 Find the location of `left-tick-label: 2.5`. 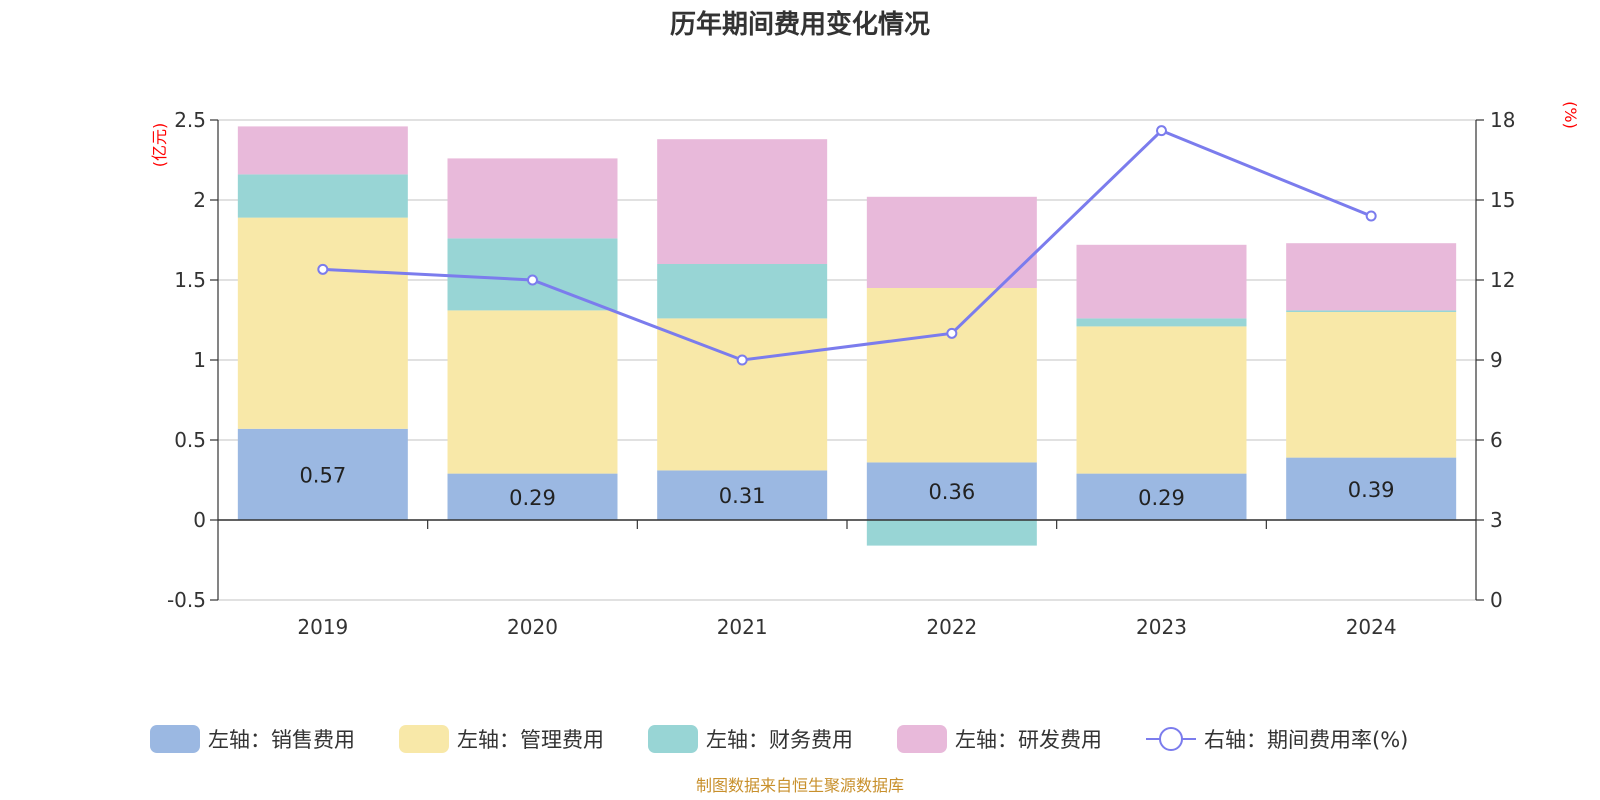

left-tick-label: 2.5 is located at coordinates (190, 120).